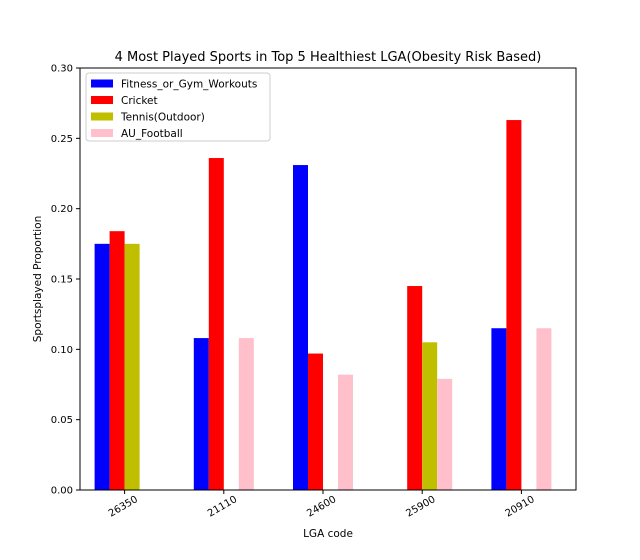  Describe the element at coordinates (62, 420) in the screenshot. I see `y-tick-label: 0.05` at that location.